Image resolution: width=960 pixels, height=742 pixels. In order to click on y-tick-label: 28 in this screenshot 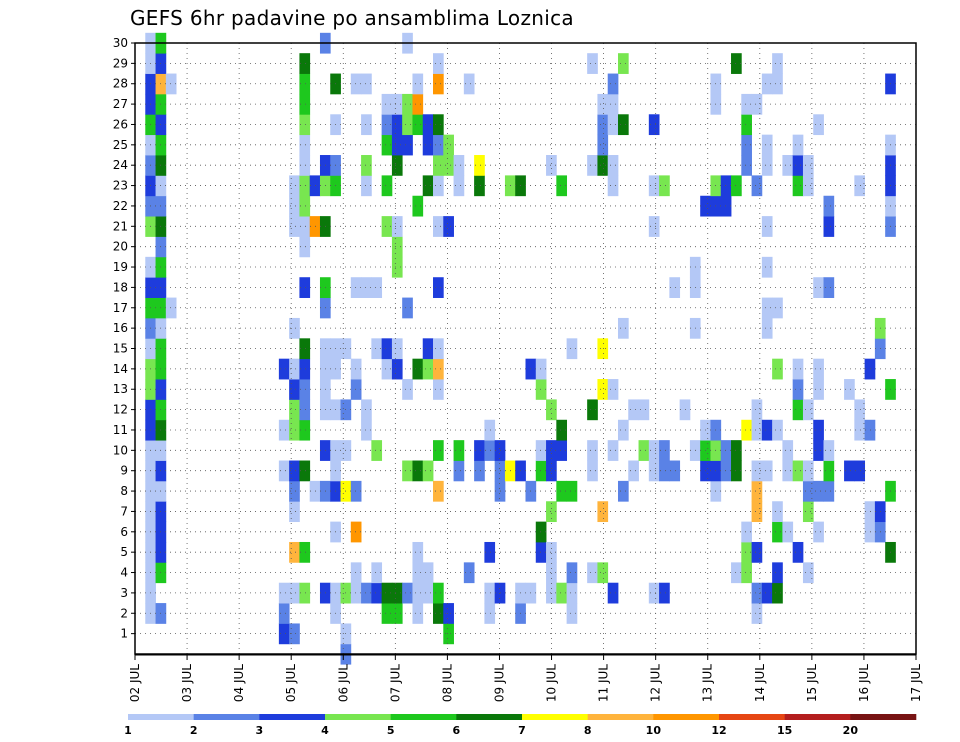, I will do `click(120, 84)`.